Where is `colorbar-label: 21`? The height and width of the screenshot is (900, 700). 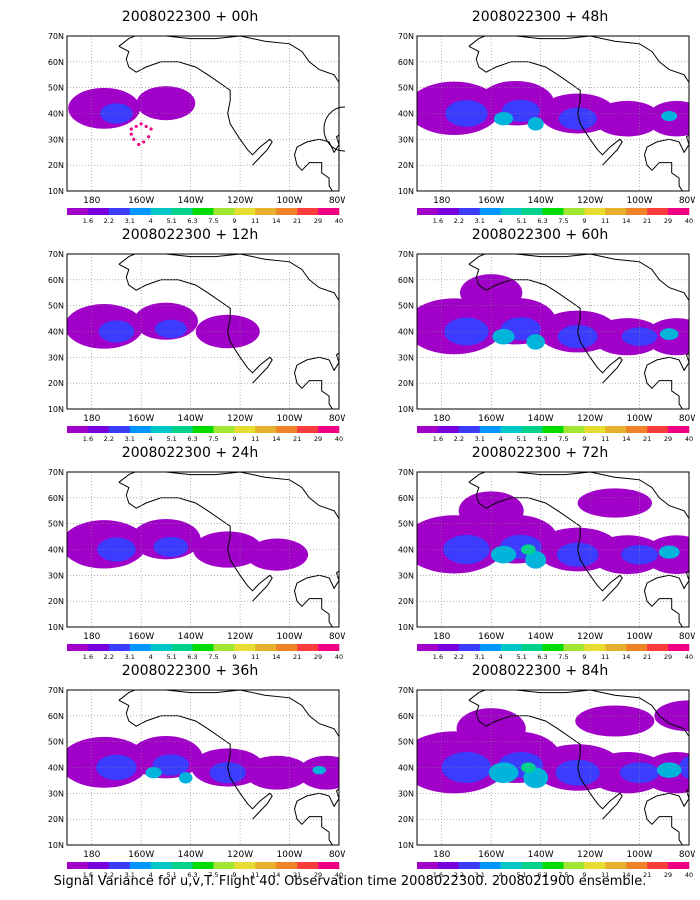 colorbar-label: 21 is located at coordinates (647, 875).